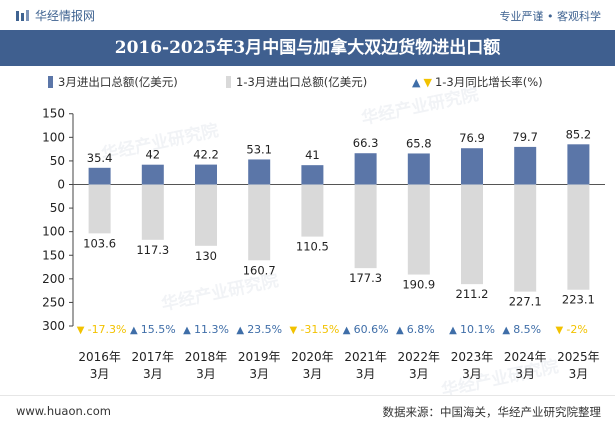 The image size is (615, 428). I want to click on growth-rate-label: 11.3%, so click(211, 329).